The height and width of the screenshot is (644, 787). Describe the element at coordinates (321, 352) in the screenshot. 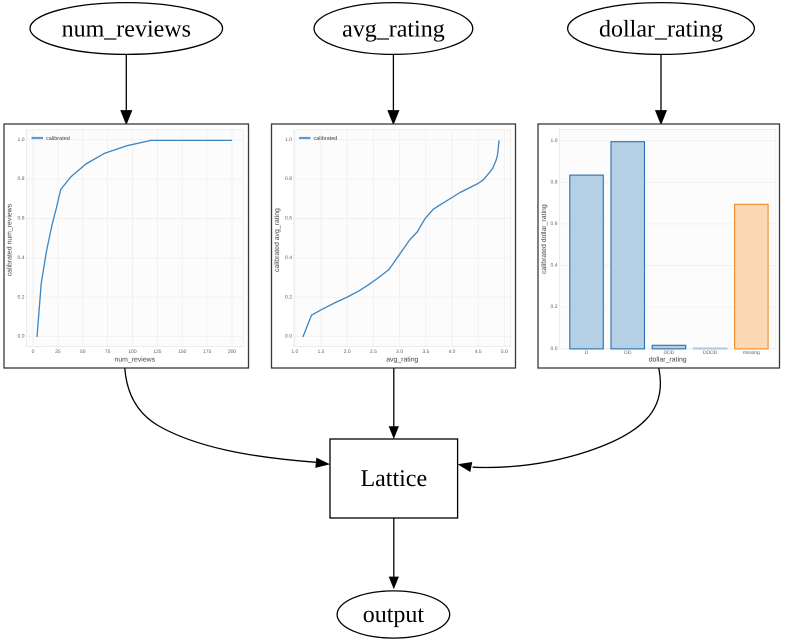

I see `svg-text: 1.5` at that location.